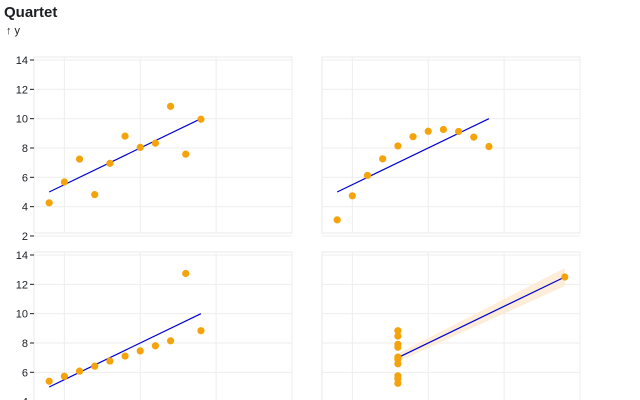 This screenshot has width=640, height=400. I want to click on y-tick-label: 2, so click(25, 237).